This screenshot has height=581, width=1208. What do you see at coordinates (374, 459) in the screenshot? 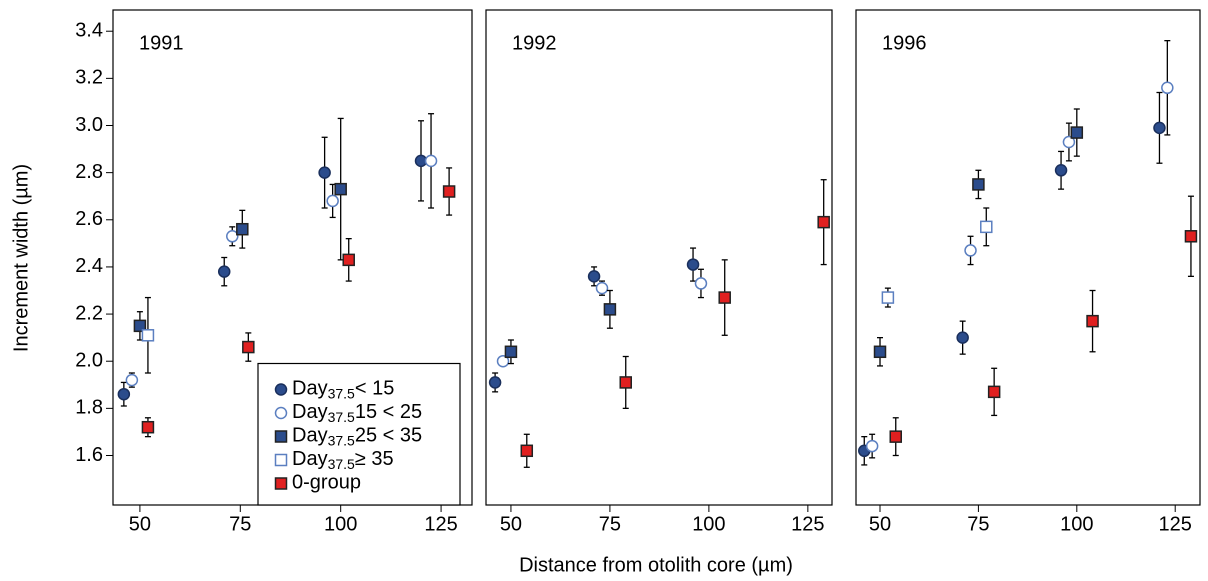
I see `legend-text-part: ≥ 35` at bounding box center [374, 459].